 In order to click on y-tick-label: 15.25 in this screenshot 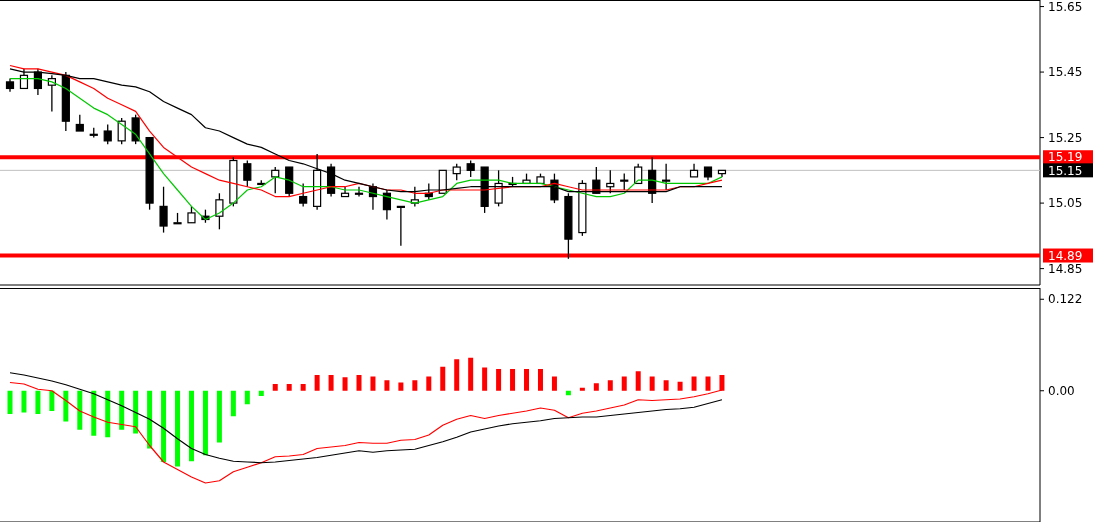, I will do `click(1065, 137)`.